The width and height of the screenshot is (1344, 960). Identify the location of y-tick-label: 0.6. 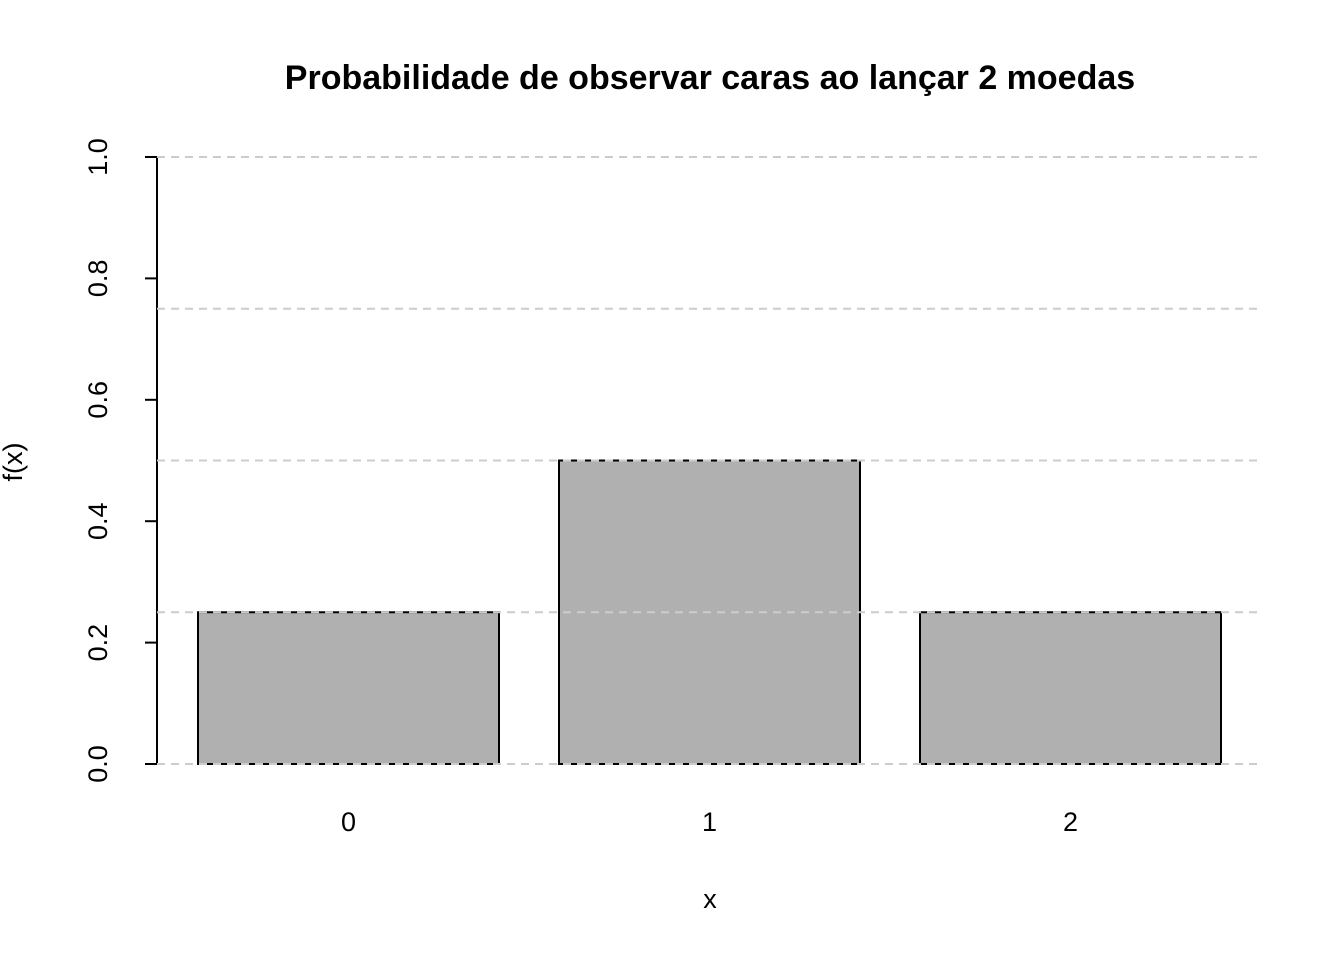
(98, 400).